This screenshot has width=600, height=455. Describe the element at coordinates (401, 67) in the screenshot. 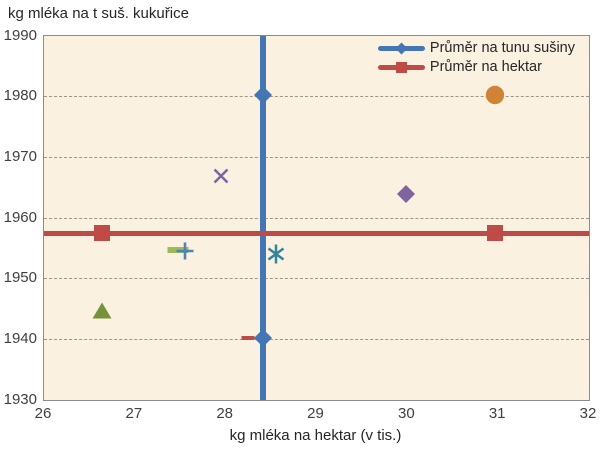

I see `legend-line-square-icon` at that location.